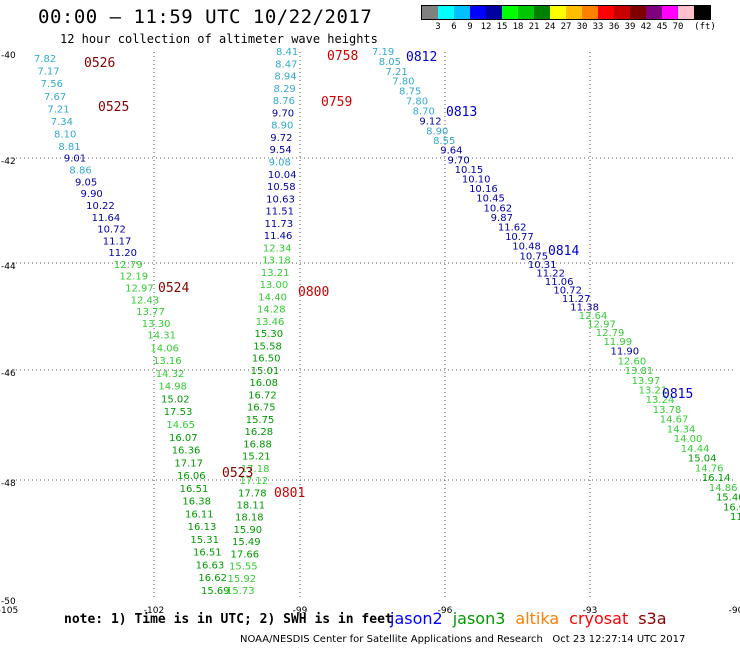 The width and height of the screenshot is (740, 650). What do you see at coordinates (584, 307) in the screenshot?
I see `swh-value-label: 11.38` at bounding box center [584, 307].